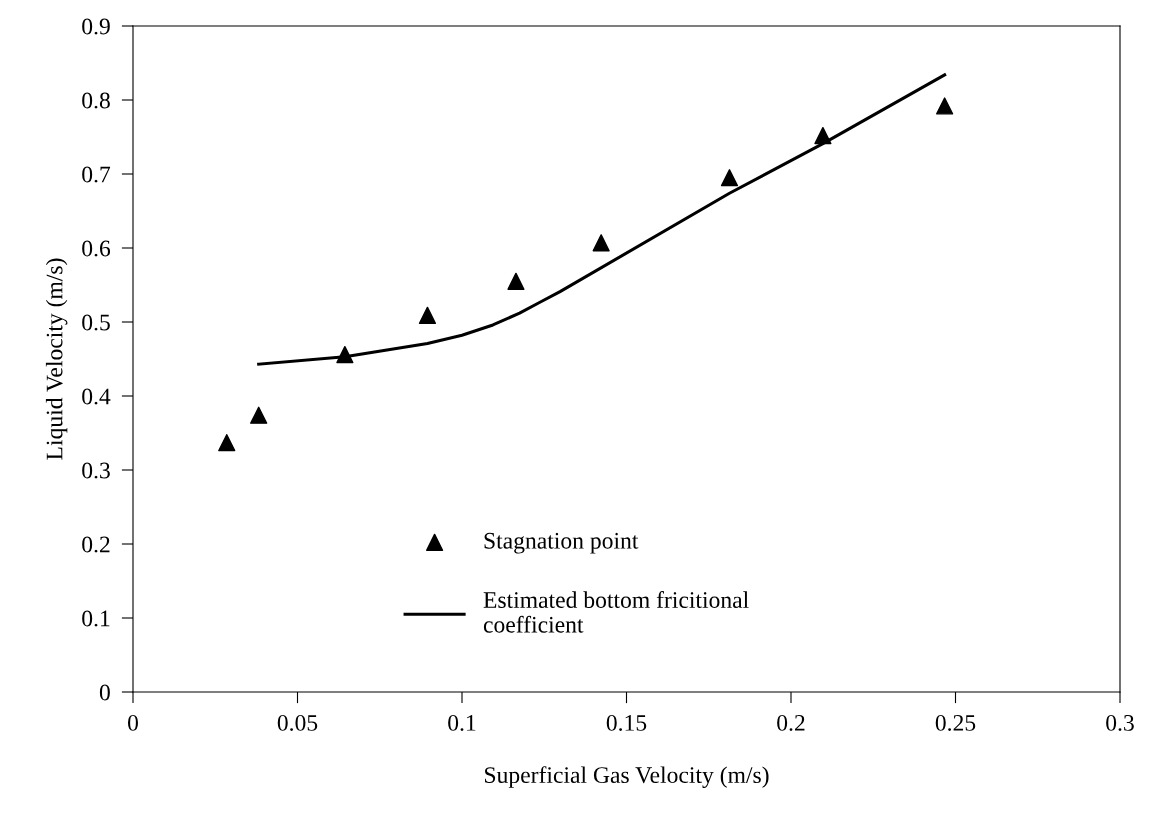 The height and width of the screenshot is (821, 1153). What do you see at coordinates (627, 777) in the screenshot?
I see `x-axis-title: Superficial Gas Velocity (m/s)` at bounding box center [627, 777].